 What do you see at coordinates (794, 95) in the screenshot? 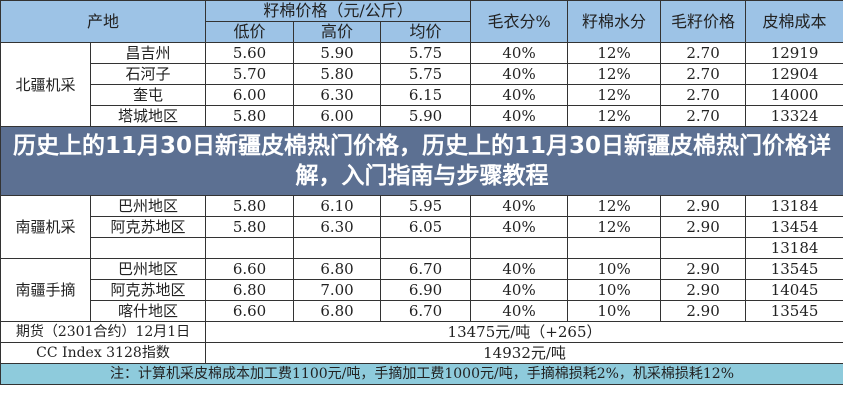
I see `cell-cost: 14000` at bounding box center [794, 95].